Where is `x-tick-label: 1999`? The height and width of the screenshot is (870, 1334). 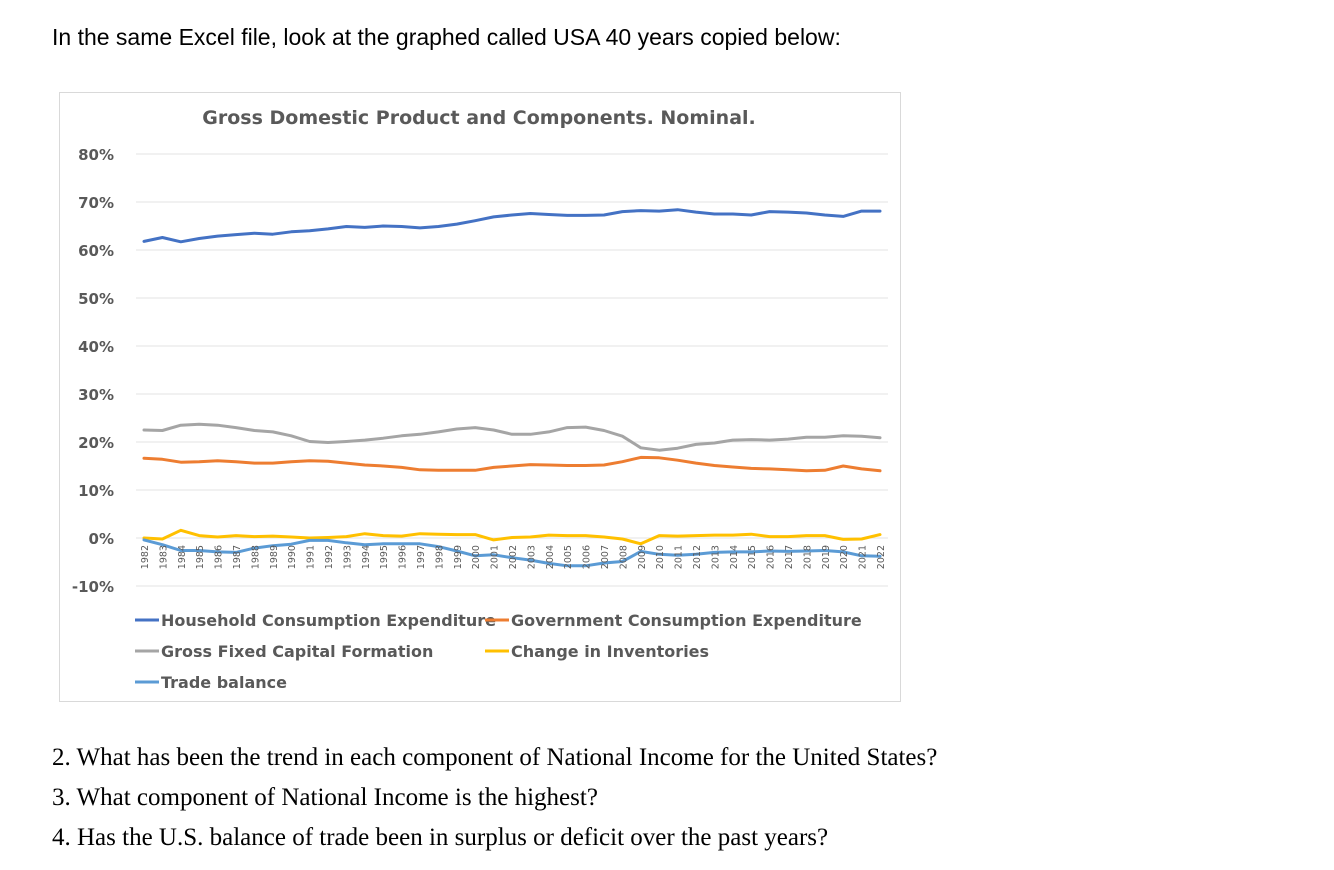
x-tick-label: 1999 is located at coordinates (458, 557).